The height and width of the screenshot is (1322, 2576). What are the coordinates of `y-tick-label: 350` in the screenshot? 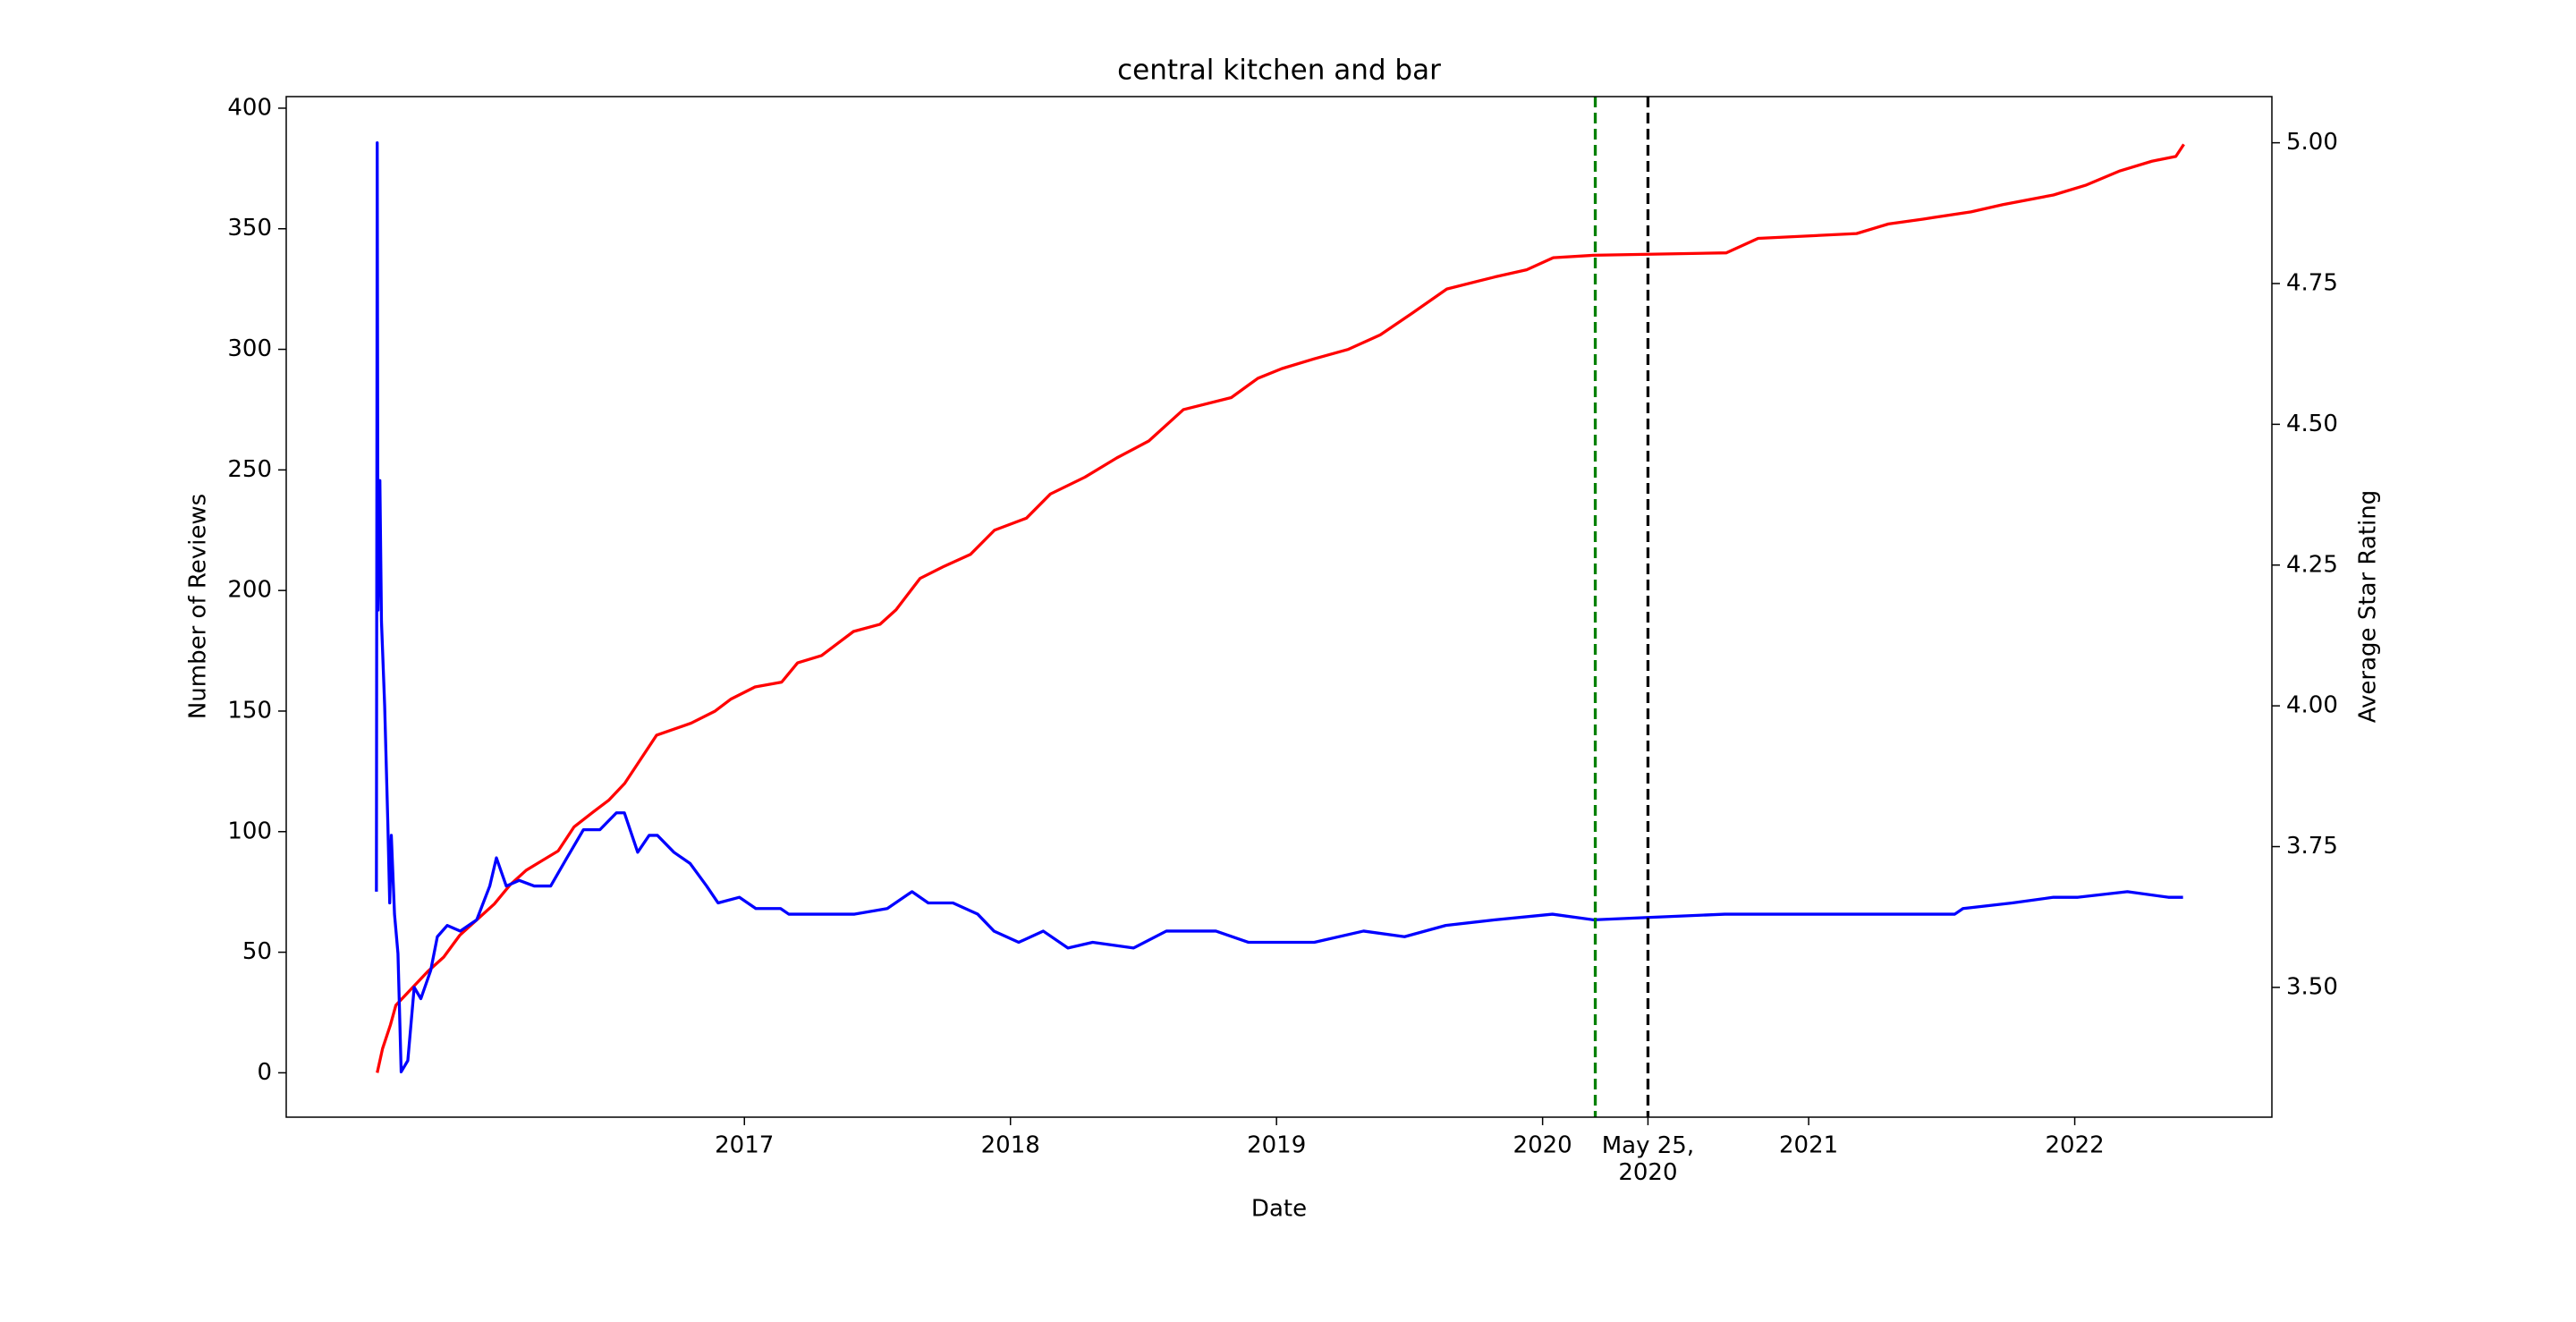 It's located at (249, 228).